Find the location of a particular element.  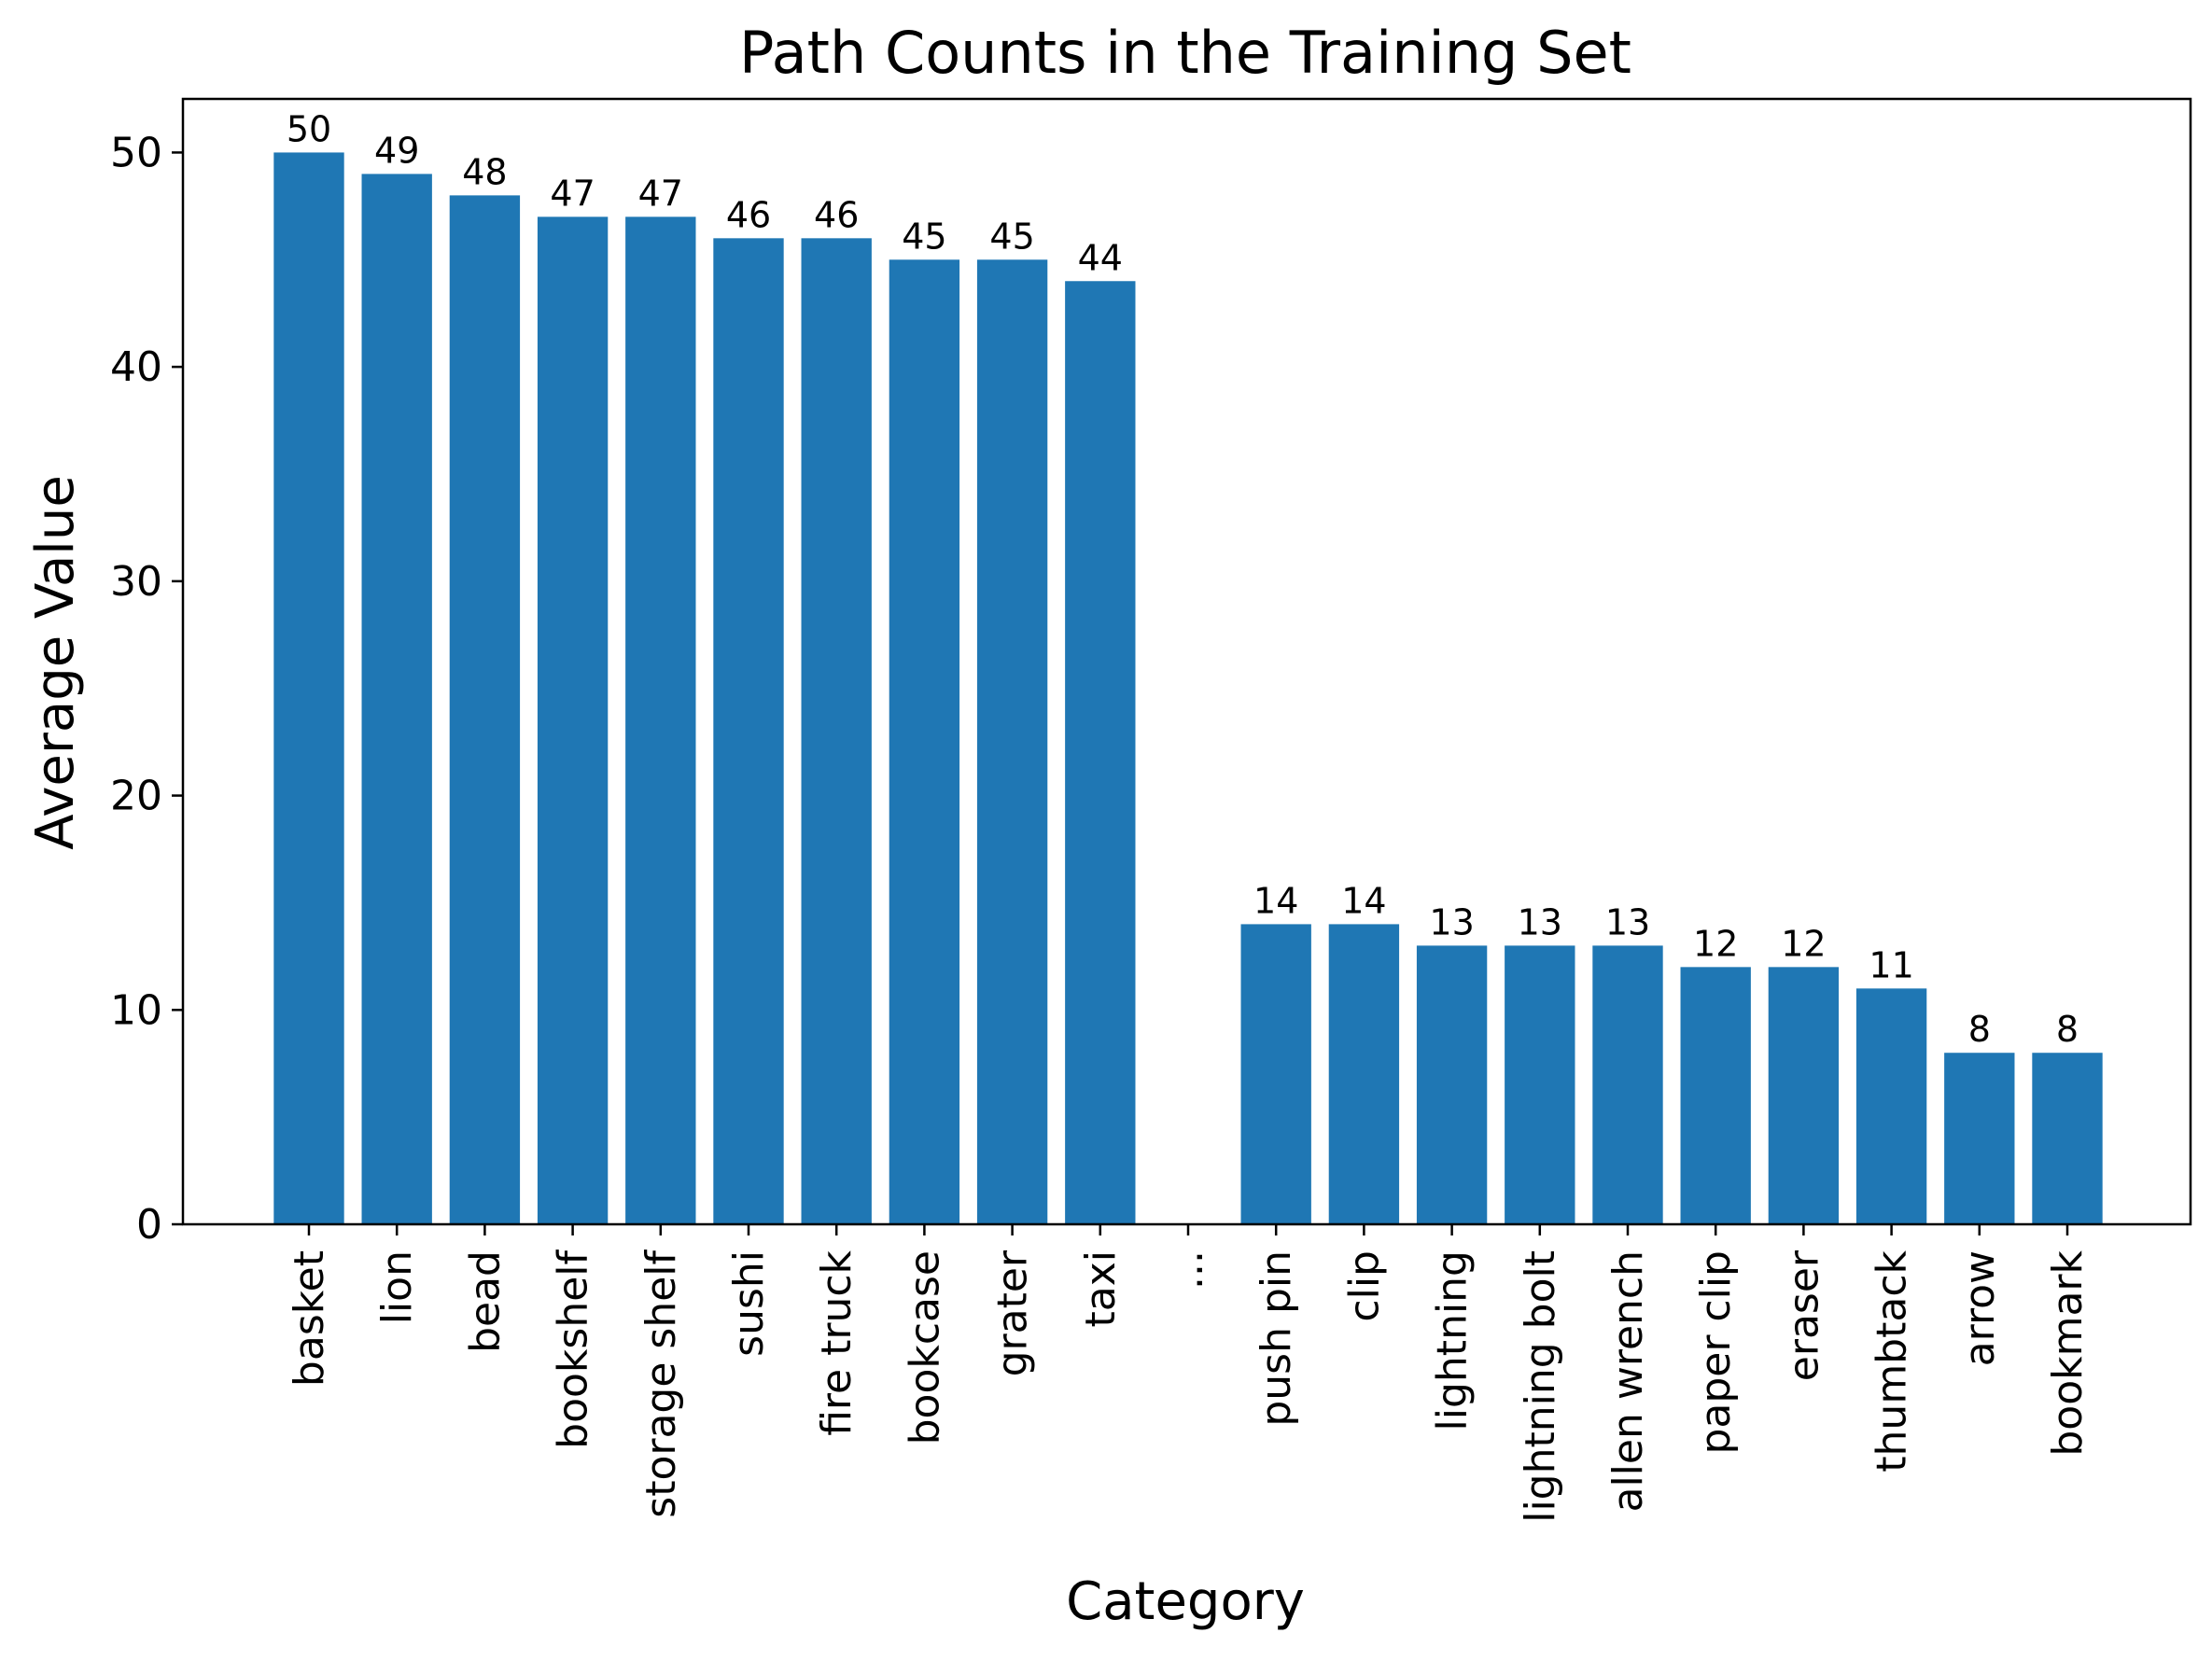

y-axis: 0 10 20 30 40 50 is located at coordinates (146, 689).